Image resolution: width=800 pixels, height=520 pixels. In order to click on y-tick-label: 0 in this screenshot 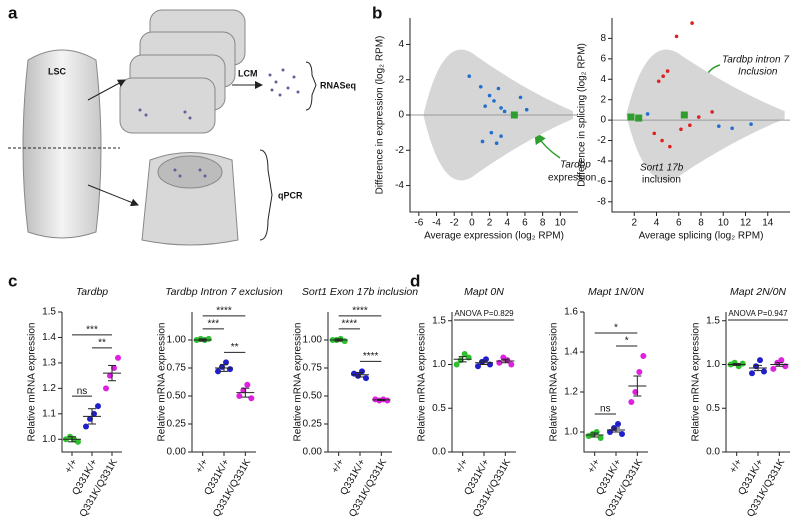, I will do `click(603, 120)`.